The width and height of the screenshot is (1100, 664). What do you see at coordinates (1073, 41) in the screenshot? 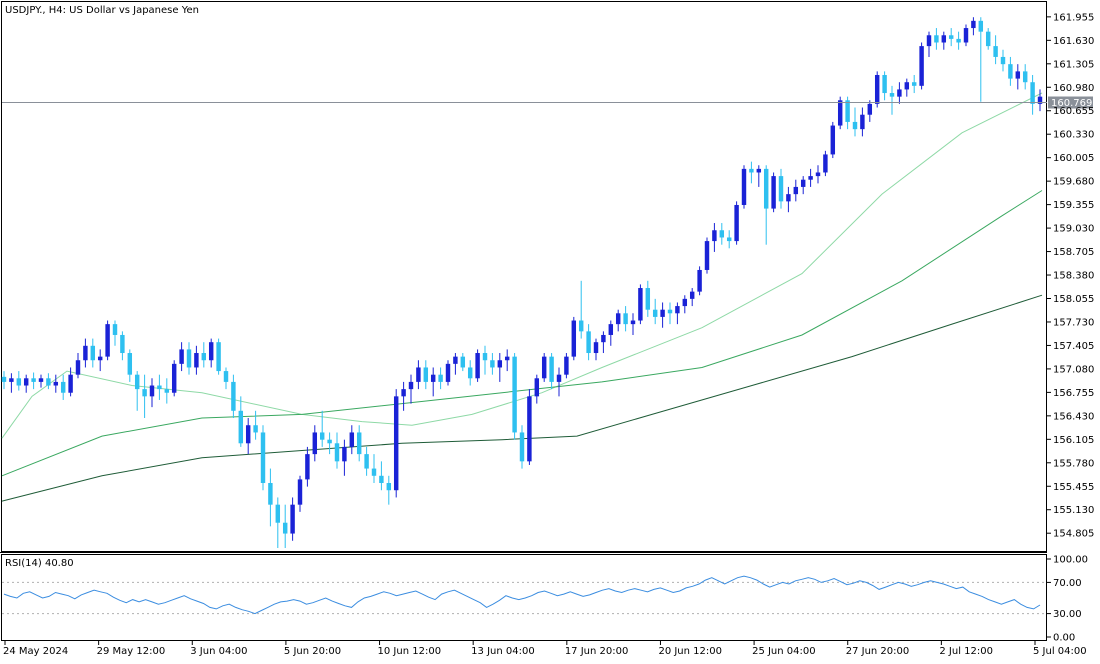
I see `price-tick-label: 161.630` at bounding box center [1073, 41].